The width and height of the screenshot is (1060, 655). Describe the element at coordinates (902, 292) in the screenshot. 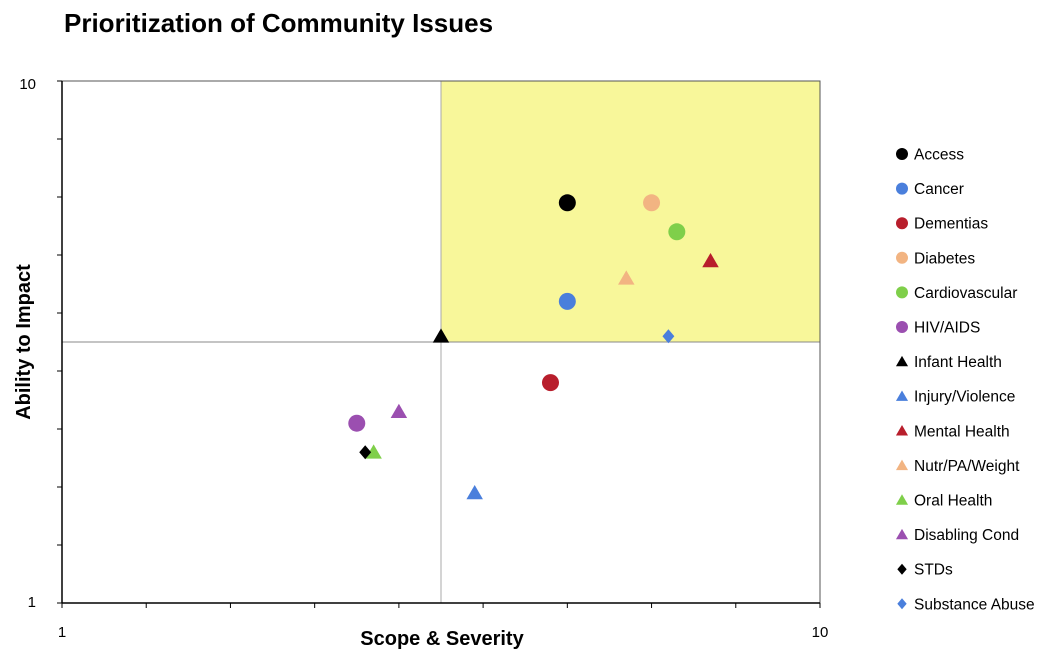

I see `legend-marker-cardiovascular` at that location.